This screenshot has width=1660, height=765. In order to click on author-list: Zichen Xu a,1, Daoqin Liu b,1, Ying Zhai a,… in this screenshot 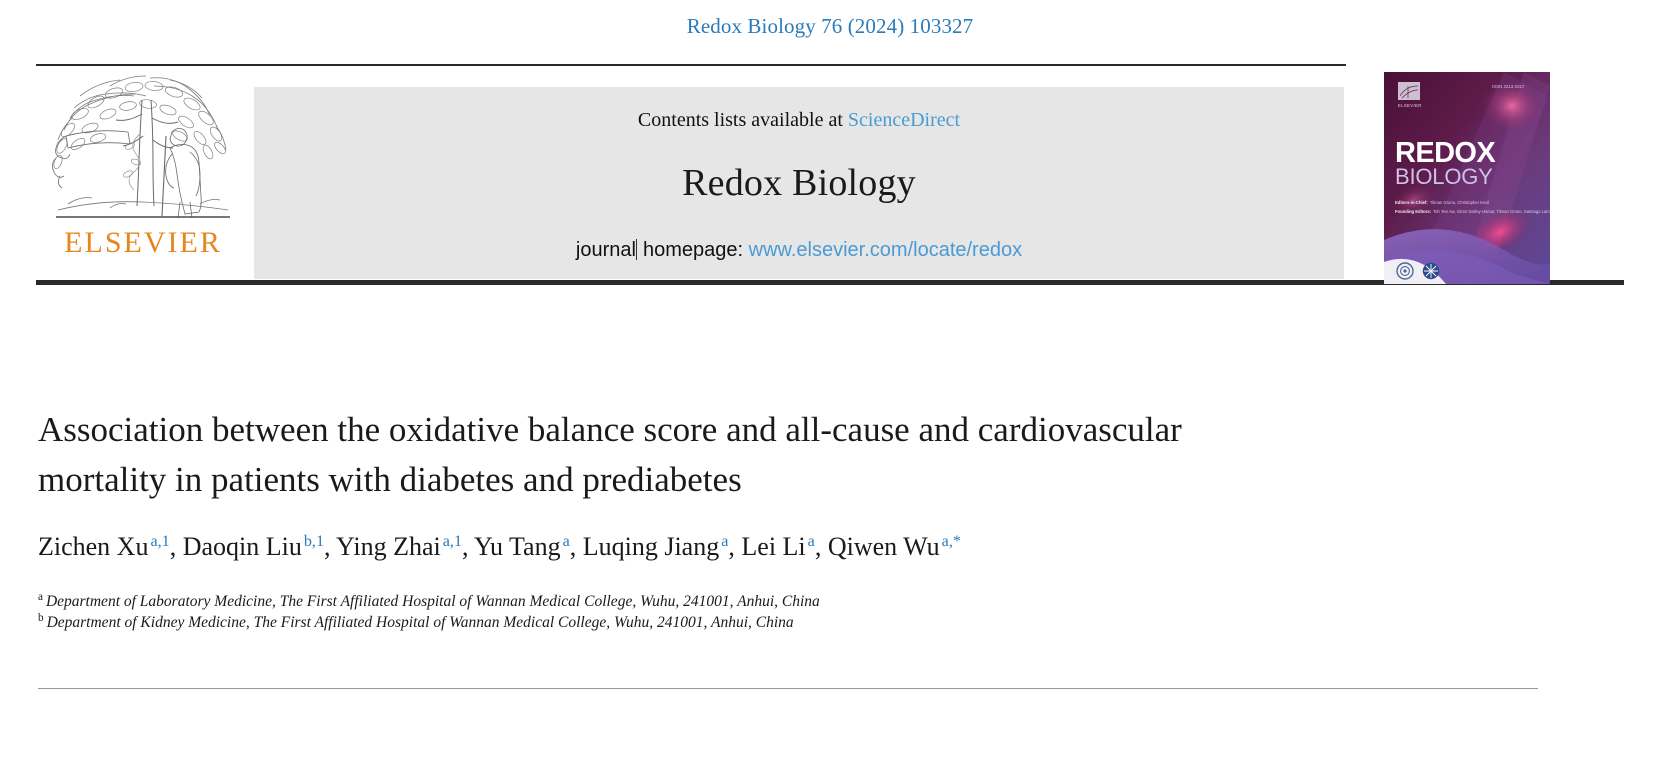, I will do `click(618, 547)`.